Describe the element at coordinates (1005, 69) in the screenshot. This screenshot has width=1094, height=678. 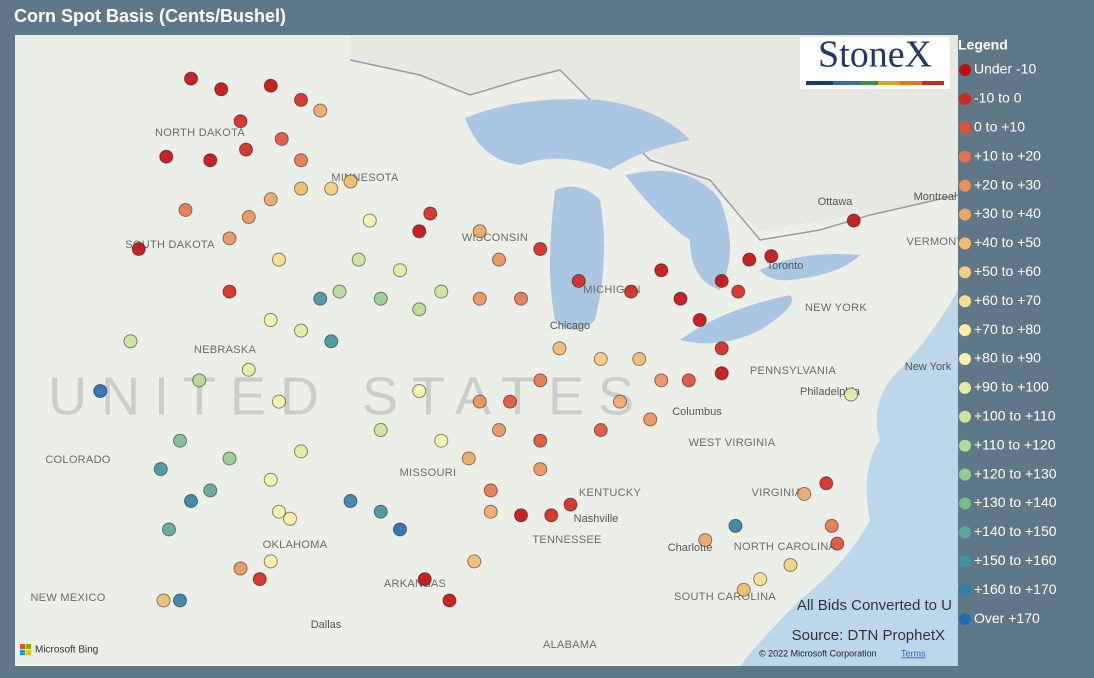
I see `legend-label: Under -10` at that location.